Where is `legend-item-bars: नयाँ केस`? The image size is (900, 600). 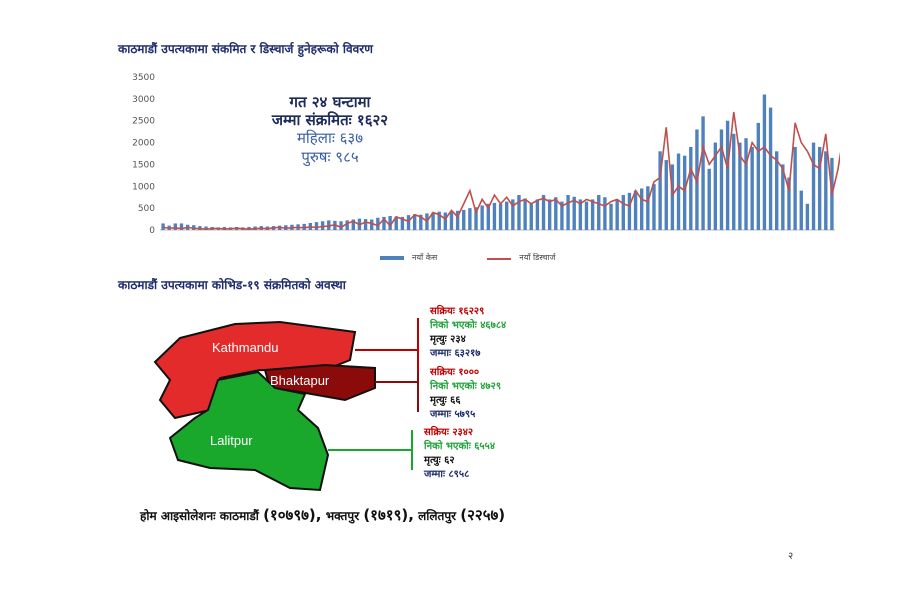 legend-item-bars: नयाँ केस is located at coordinates (408, 257).